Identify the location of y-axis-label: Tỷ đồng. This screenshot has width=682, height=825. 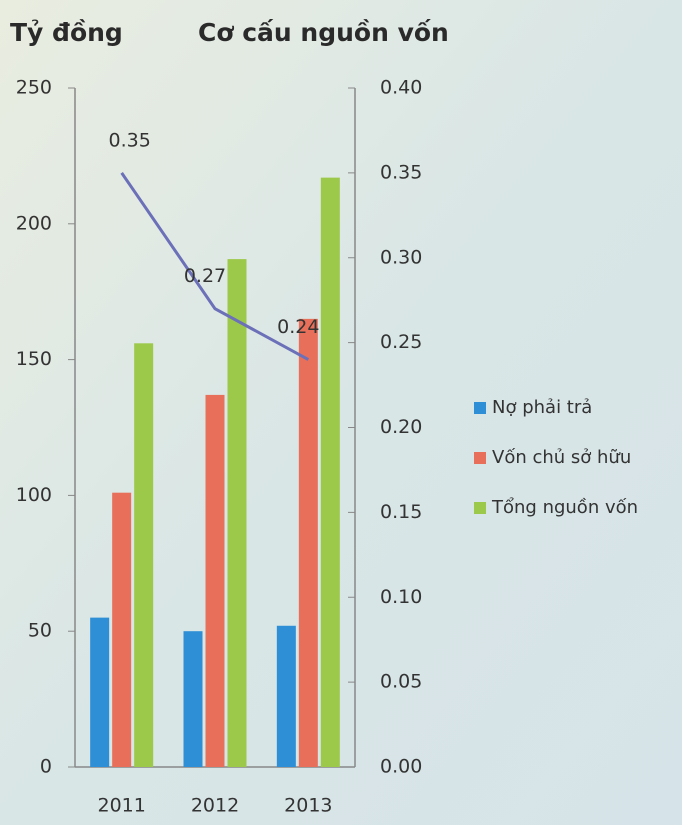
(66, 32).